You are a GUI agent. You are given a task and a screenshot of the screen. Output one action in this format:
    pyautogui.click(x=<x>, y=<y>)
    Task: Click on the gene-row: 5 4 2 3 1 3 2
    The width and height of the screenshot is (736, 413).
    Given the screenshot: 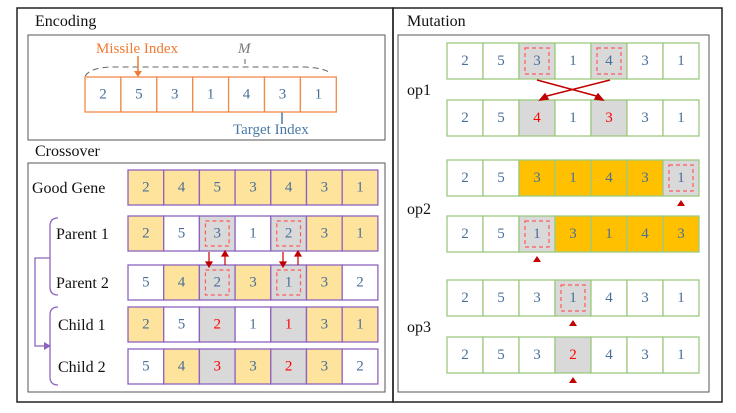 What is the action you would take?
    pyautogui.click(x=253, y=282)
    